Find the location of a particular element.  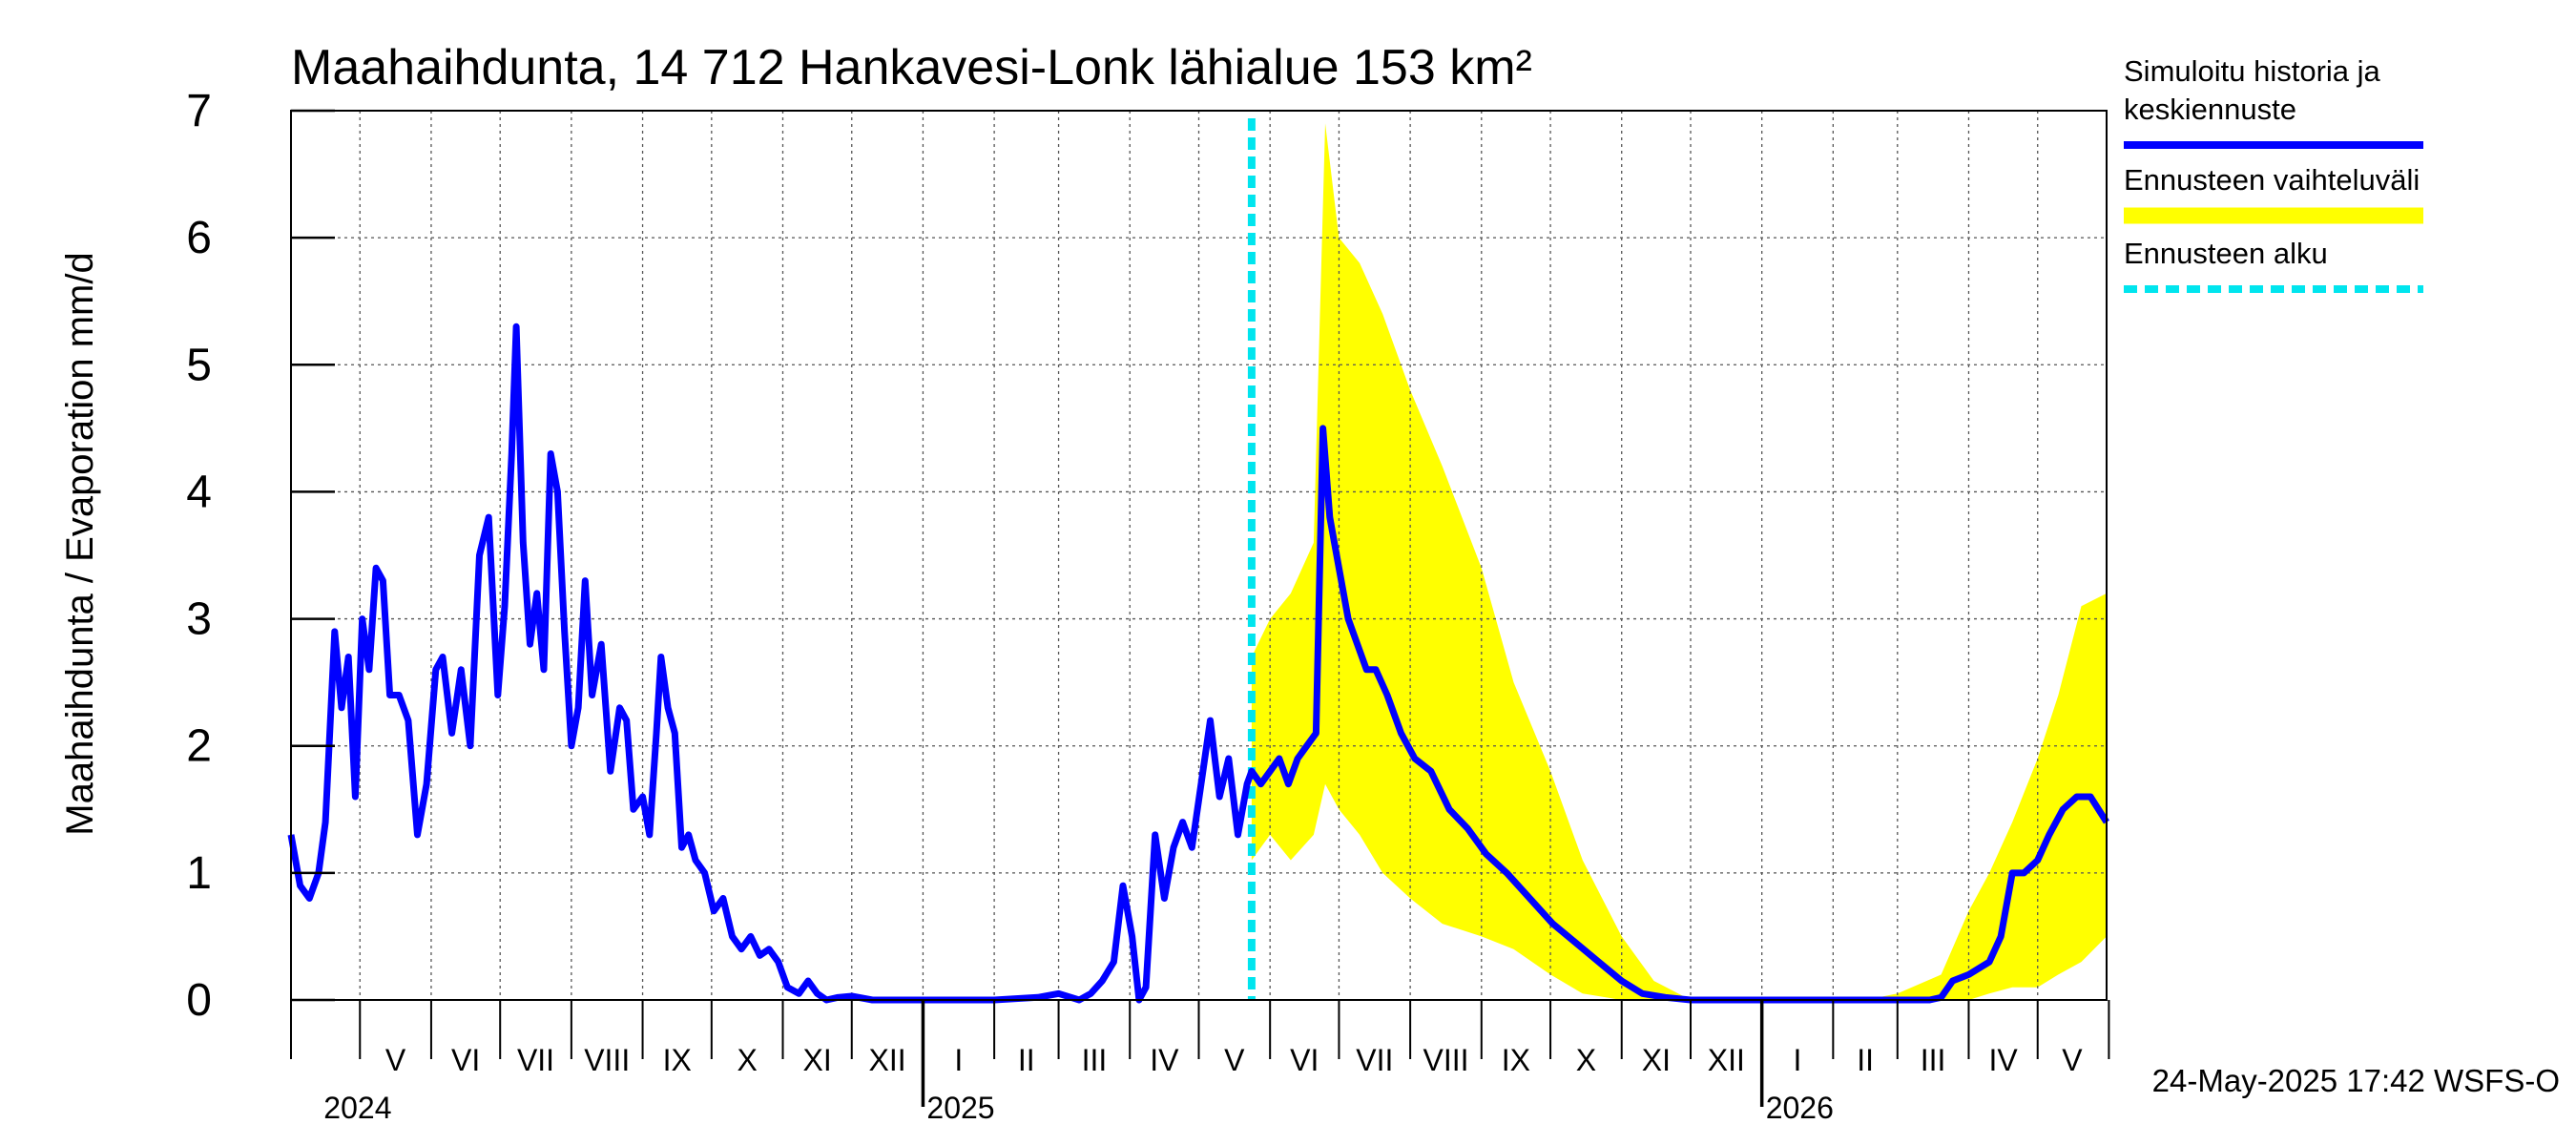

y-tick-label: 1 is located at coordinates (199, 873).